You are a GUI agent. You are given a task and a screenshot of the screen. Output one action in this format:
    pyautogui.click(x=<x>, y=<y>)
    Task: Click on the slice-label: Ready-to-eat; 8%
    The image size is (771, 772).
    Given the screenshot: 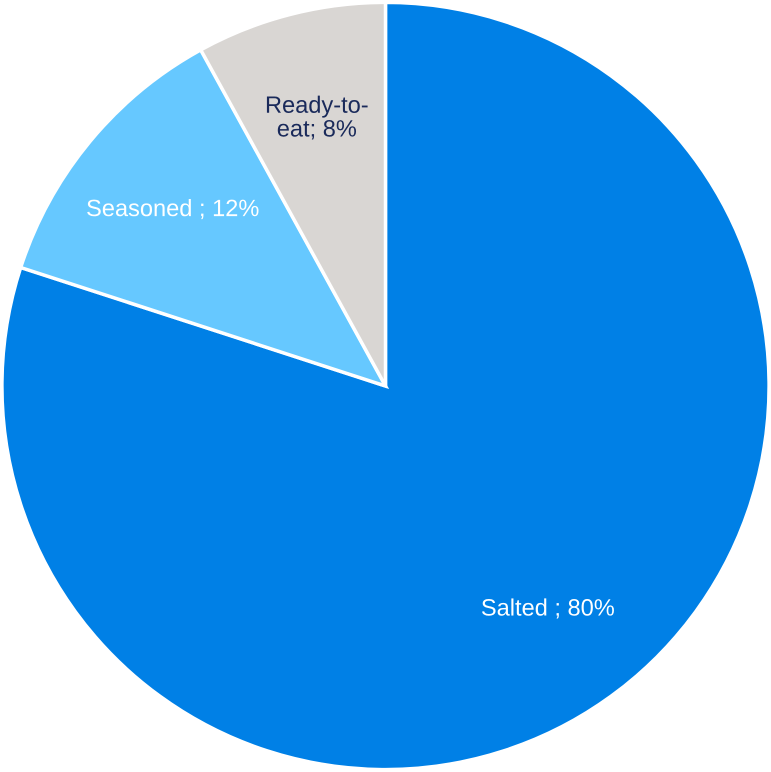 What is the action you would take?
    pyautogui.click(x=317, y=118)
    